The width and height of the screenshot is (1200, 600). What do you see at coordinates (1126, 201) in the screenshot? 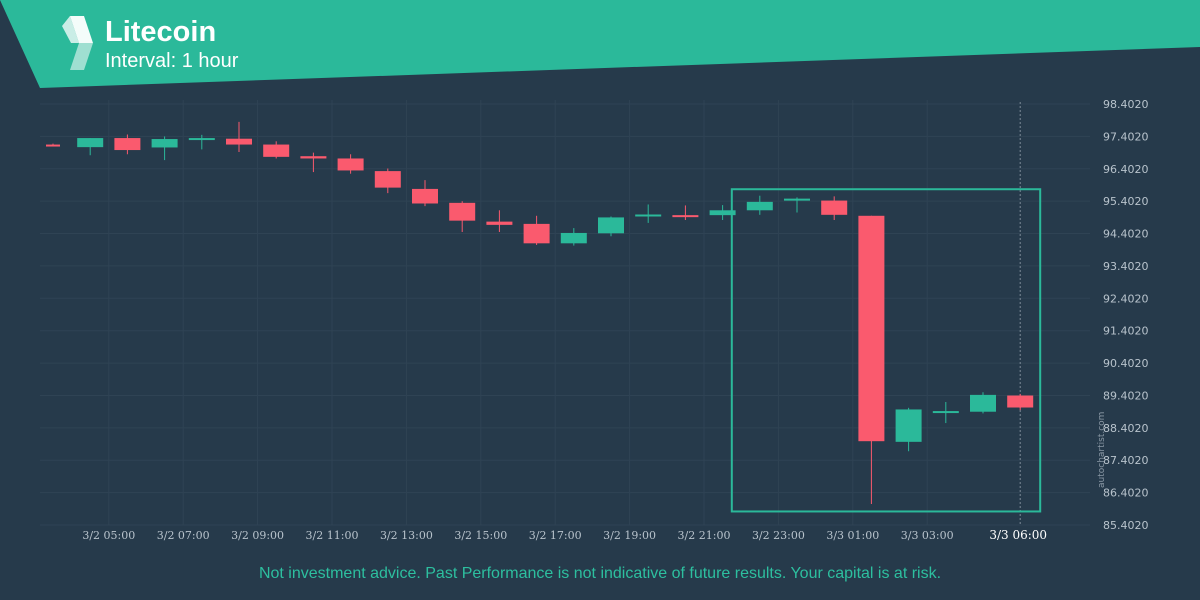
I see `y-tick-label: 95.4020` at bounding box center [1126, 201].